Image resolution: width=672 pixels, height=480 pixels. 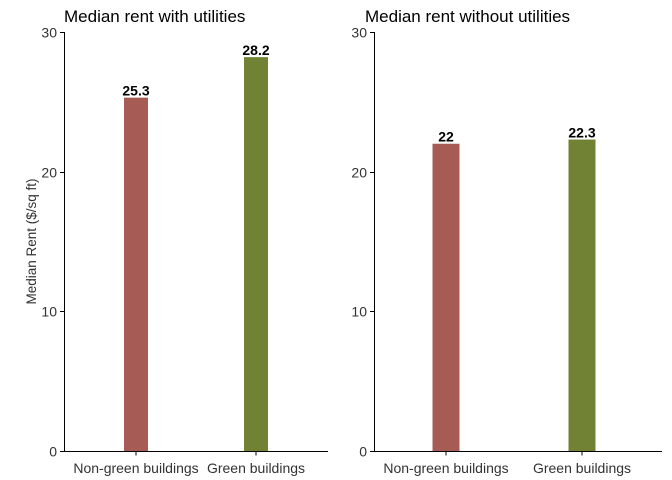 I want to click on y-axis-title: Median Rent ($/sq ft), so click(x=31, y=241).